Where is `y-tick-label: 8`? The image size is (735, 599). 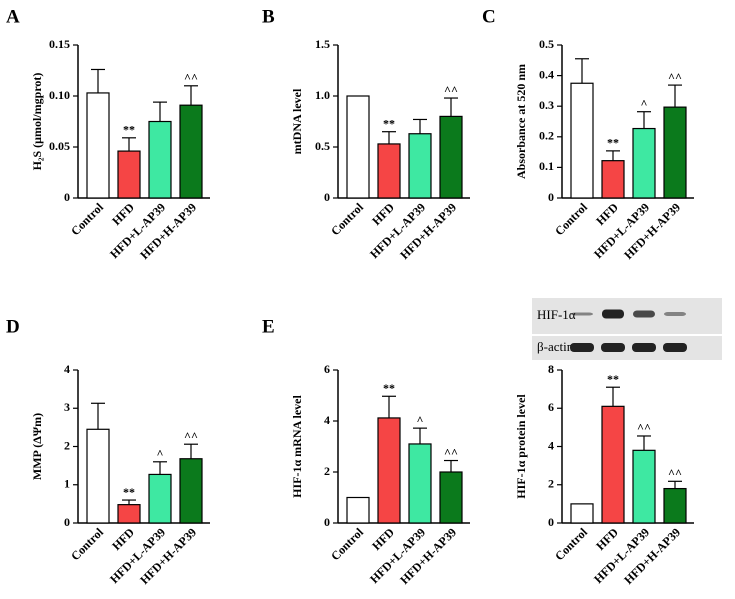
y-tick-label: 8 is located at coordinates (551, 369).